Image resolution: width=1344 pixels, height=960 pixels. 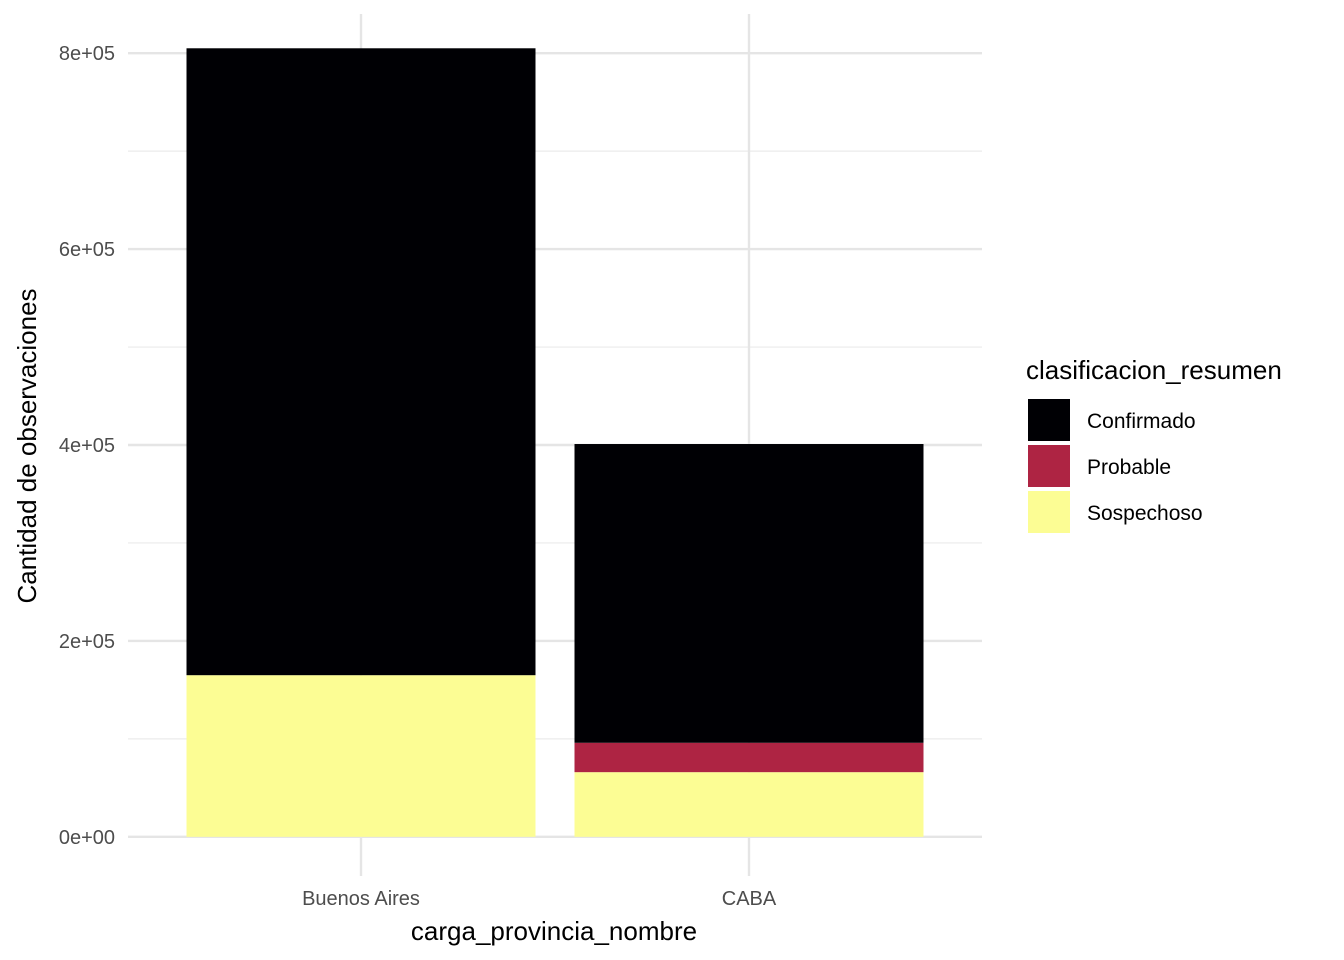 I want to click on x-axis: Buenos Aires CABA, so click(x=539, y=899).